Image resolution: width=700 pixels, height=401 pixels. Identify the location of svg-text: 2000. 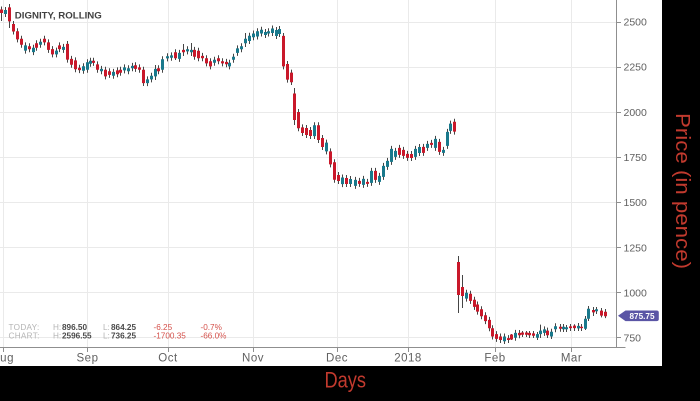
(636, 113).